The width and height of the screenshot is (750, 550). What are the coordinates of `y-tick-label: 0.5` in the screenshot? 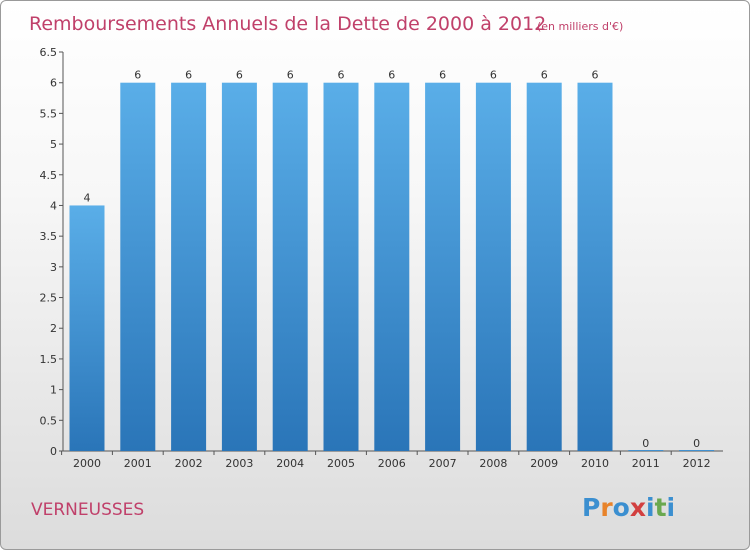 It's located at (49, 420).